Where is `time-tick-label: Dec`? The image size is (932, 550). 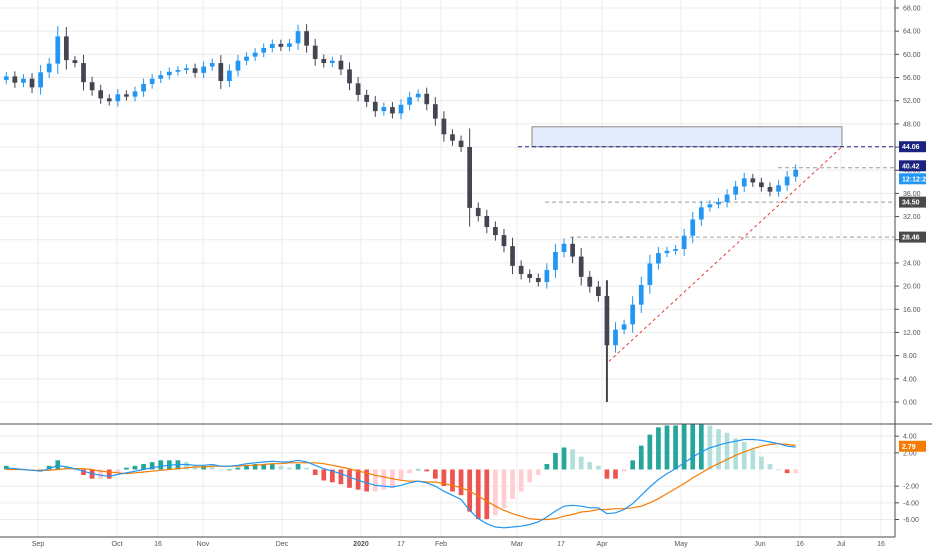 time-tick-label: Dec is located at coordinates (282, 544).